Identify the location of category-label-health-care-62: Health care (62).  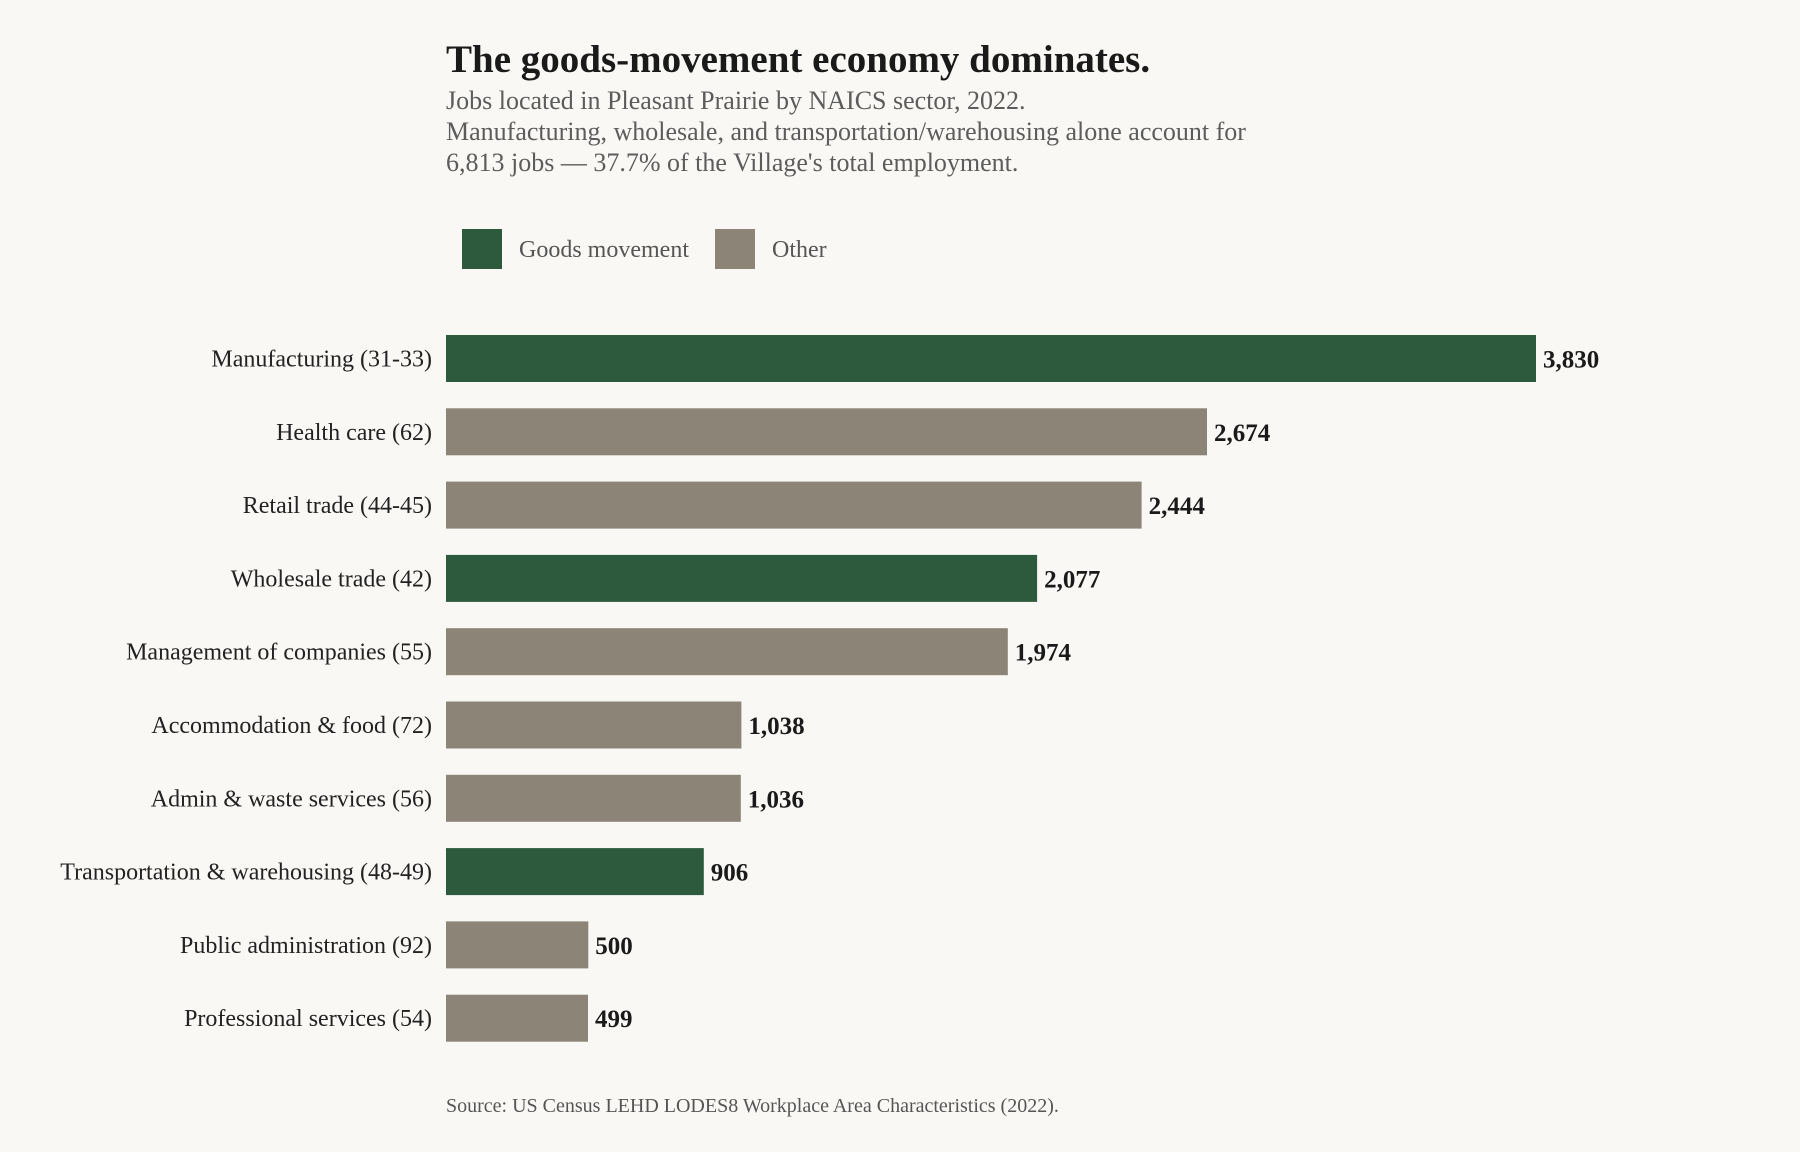
(354, 433).